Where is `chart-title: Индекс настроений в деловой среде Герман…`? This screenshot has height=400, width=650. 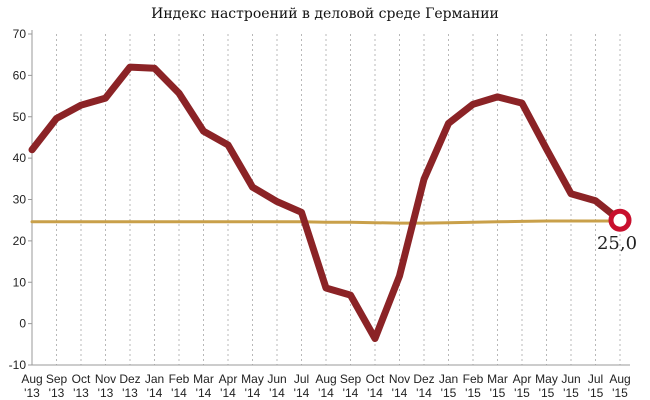
chart-title: Индекс настроений в деловой среде Герман… is located at coordinates (325, 14).